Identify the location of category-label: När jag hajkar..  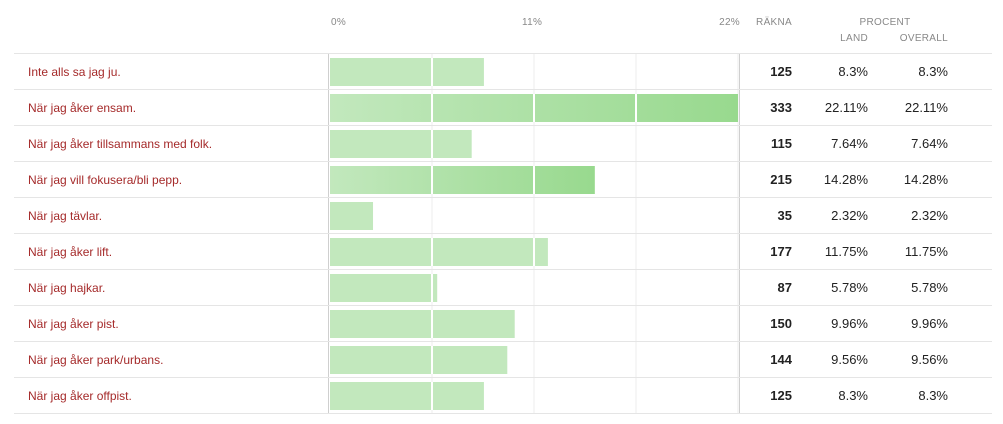
(67, 288).